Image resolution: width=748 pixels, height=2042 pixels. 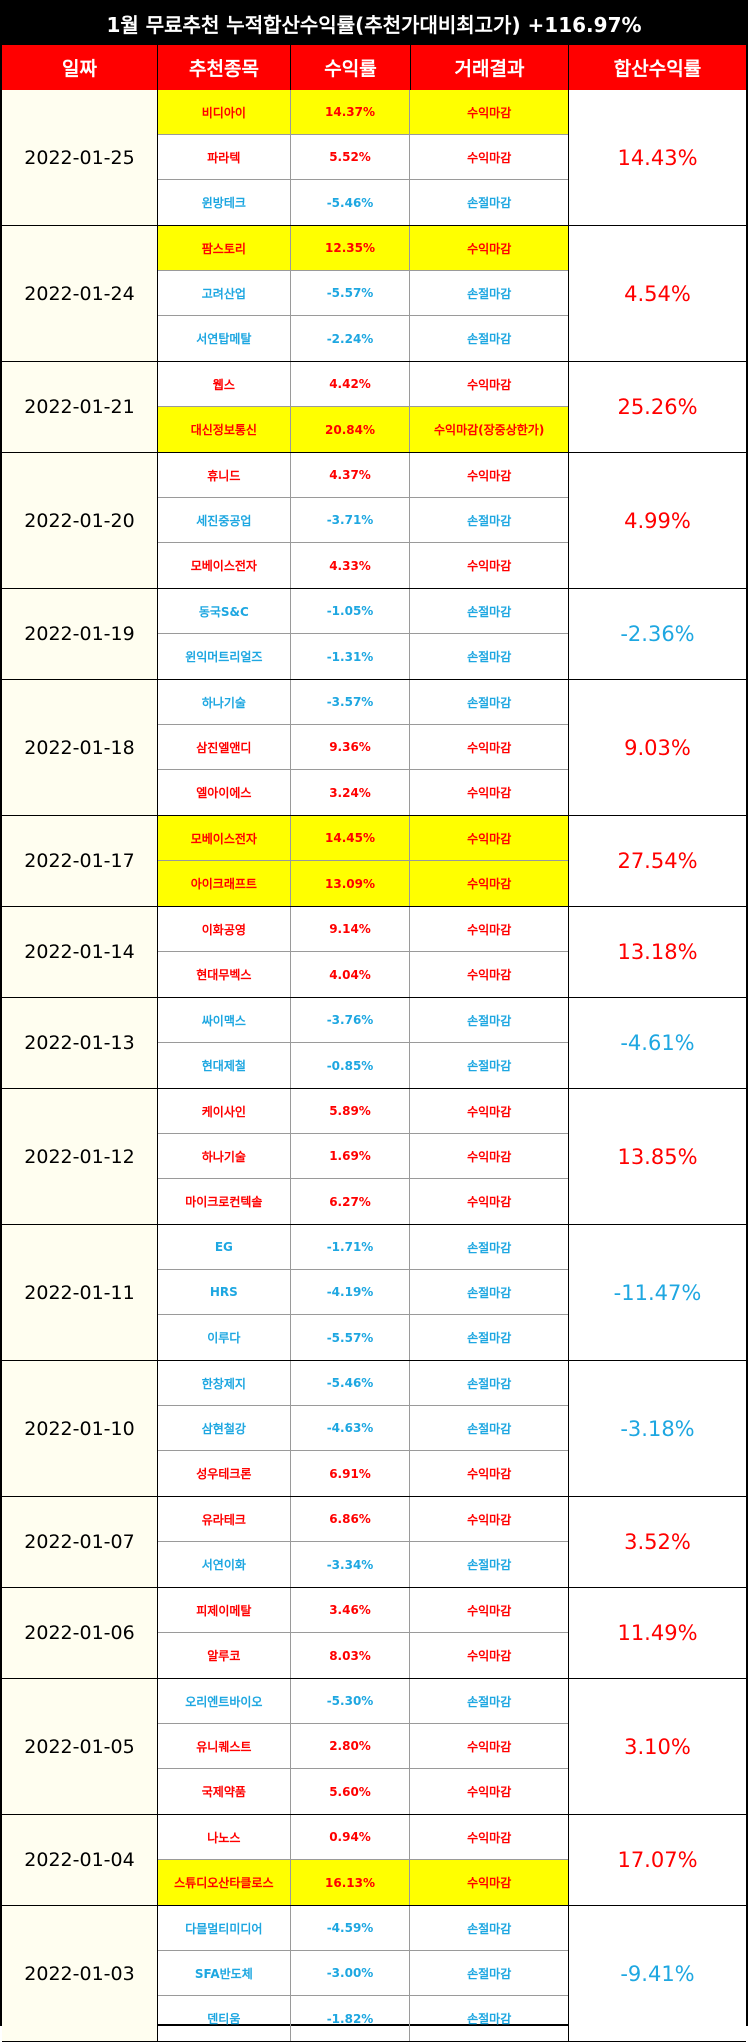 I want to click on stock-rows: 비디아이 14.37% 수익마감 파라텍 5.52% 수익마감 윈방테크 -5.46% 손절마감, so click(x=363, y=157).